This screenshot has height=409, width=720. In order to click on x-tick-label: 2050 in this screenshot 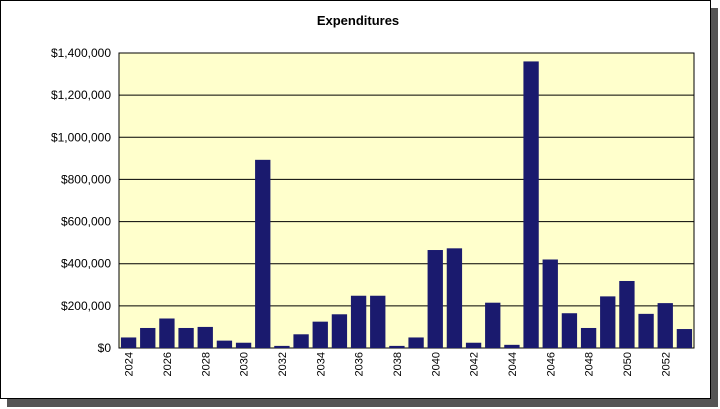, I will do `click(628, 364)`.